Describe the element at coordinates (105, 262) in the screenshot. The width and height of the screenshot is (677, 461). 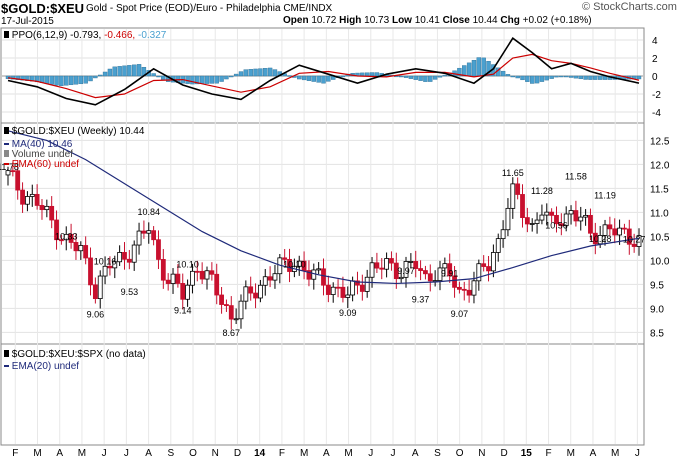
I see `price-annotation: 10.16` at that location.